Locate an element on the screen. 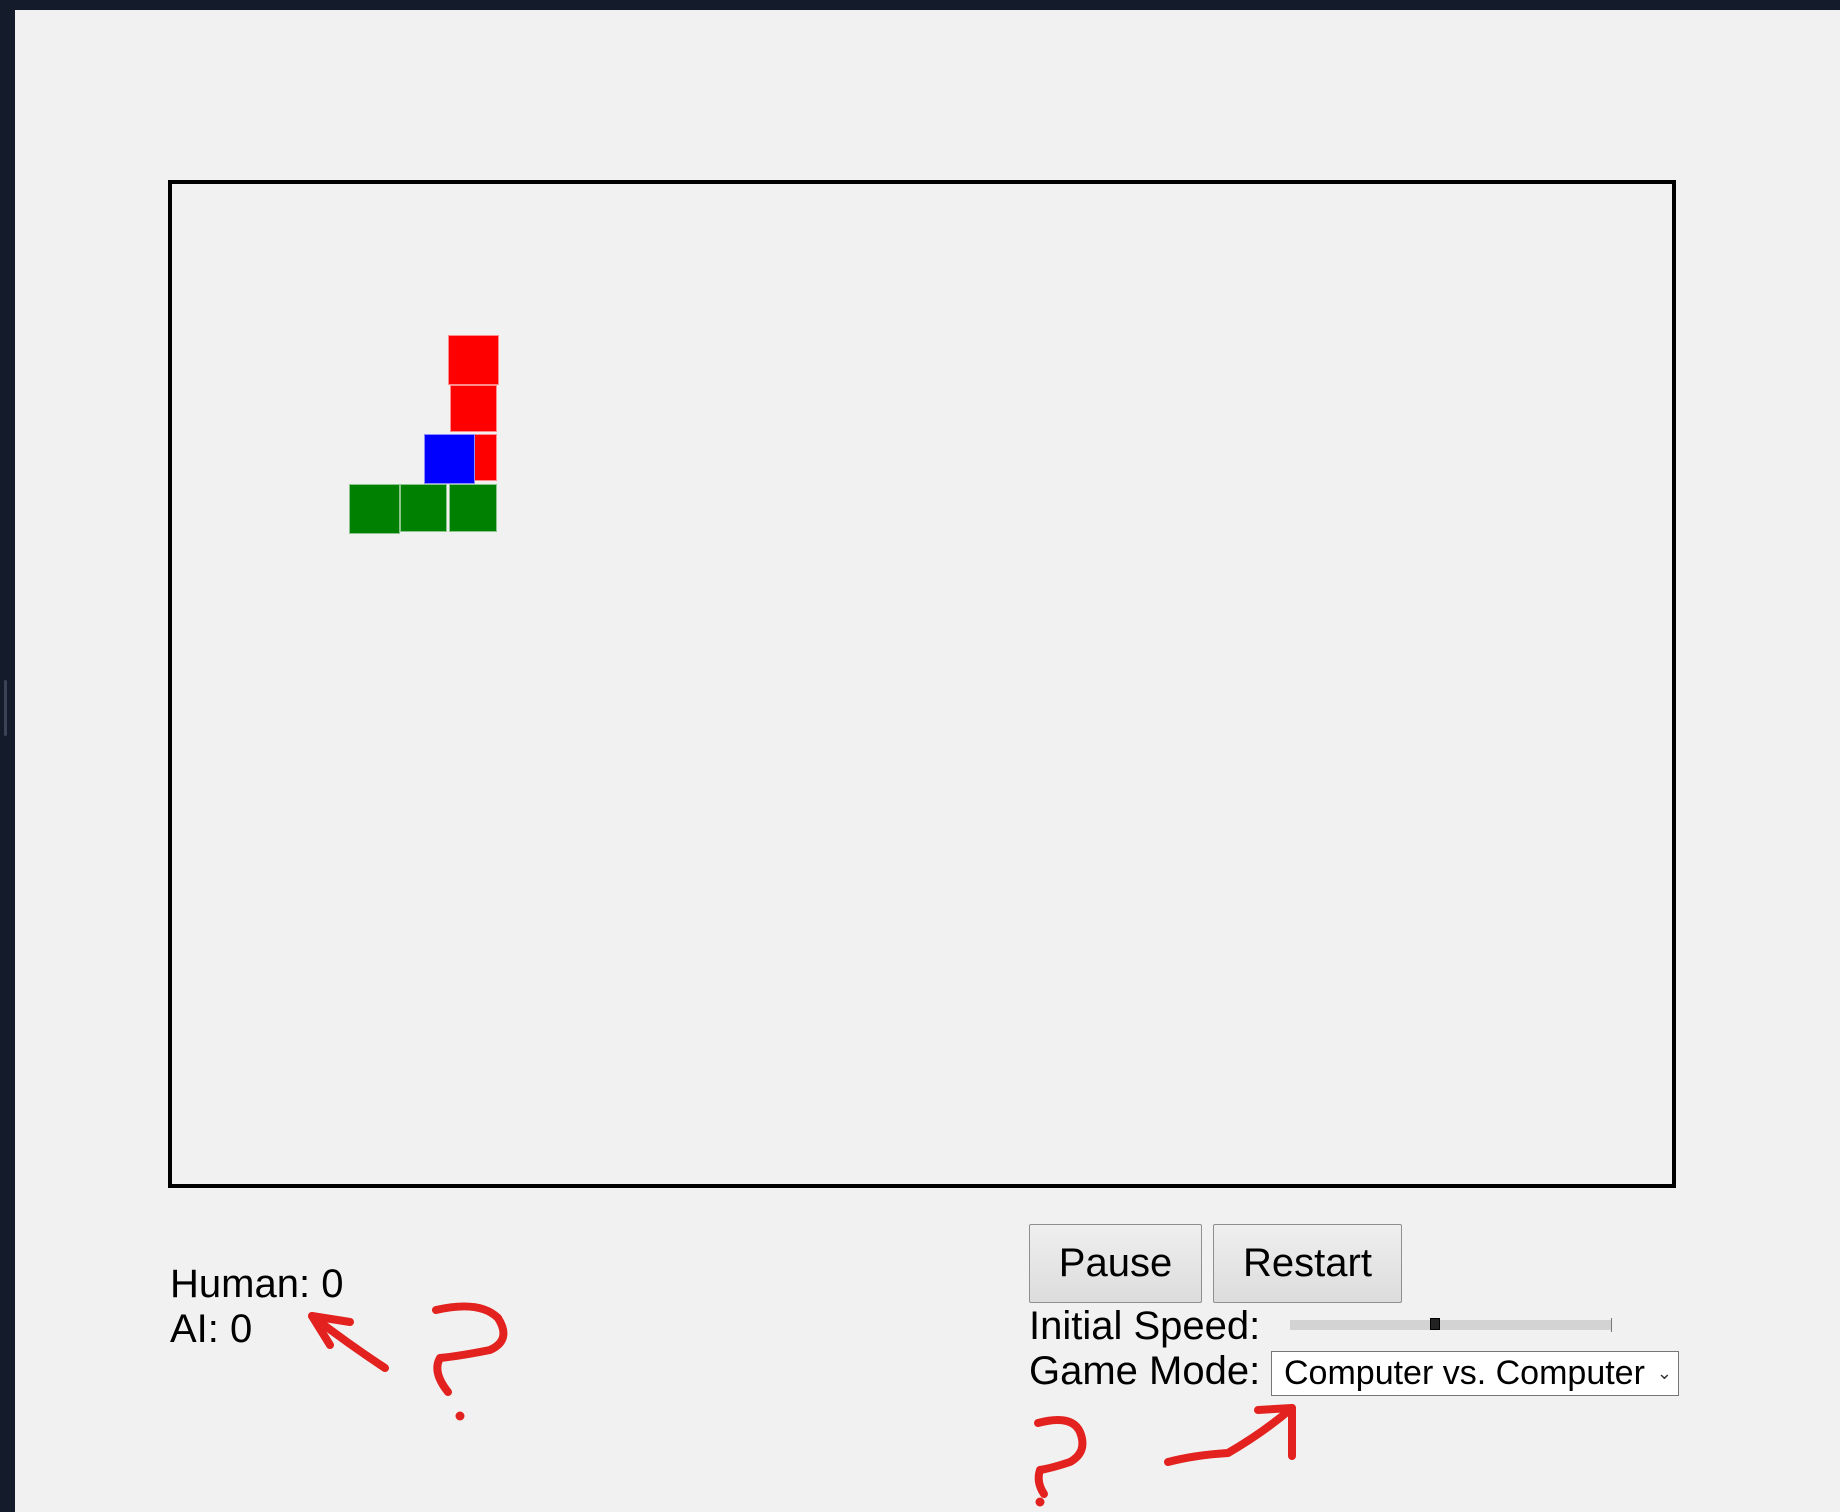 The width and height of the screenshot is (1840, 1512). pause-button: Pause is located at coordinates (1115, 1263).